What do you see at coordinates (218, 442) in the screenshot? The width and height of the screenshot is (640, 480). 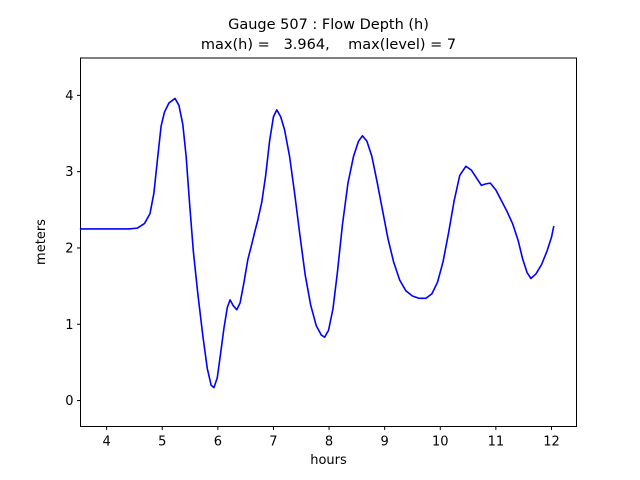 I see `x-tick-label: 6` at bounding box center [218, 442].